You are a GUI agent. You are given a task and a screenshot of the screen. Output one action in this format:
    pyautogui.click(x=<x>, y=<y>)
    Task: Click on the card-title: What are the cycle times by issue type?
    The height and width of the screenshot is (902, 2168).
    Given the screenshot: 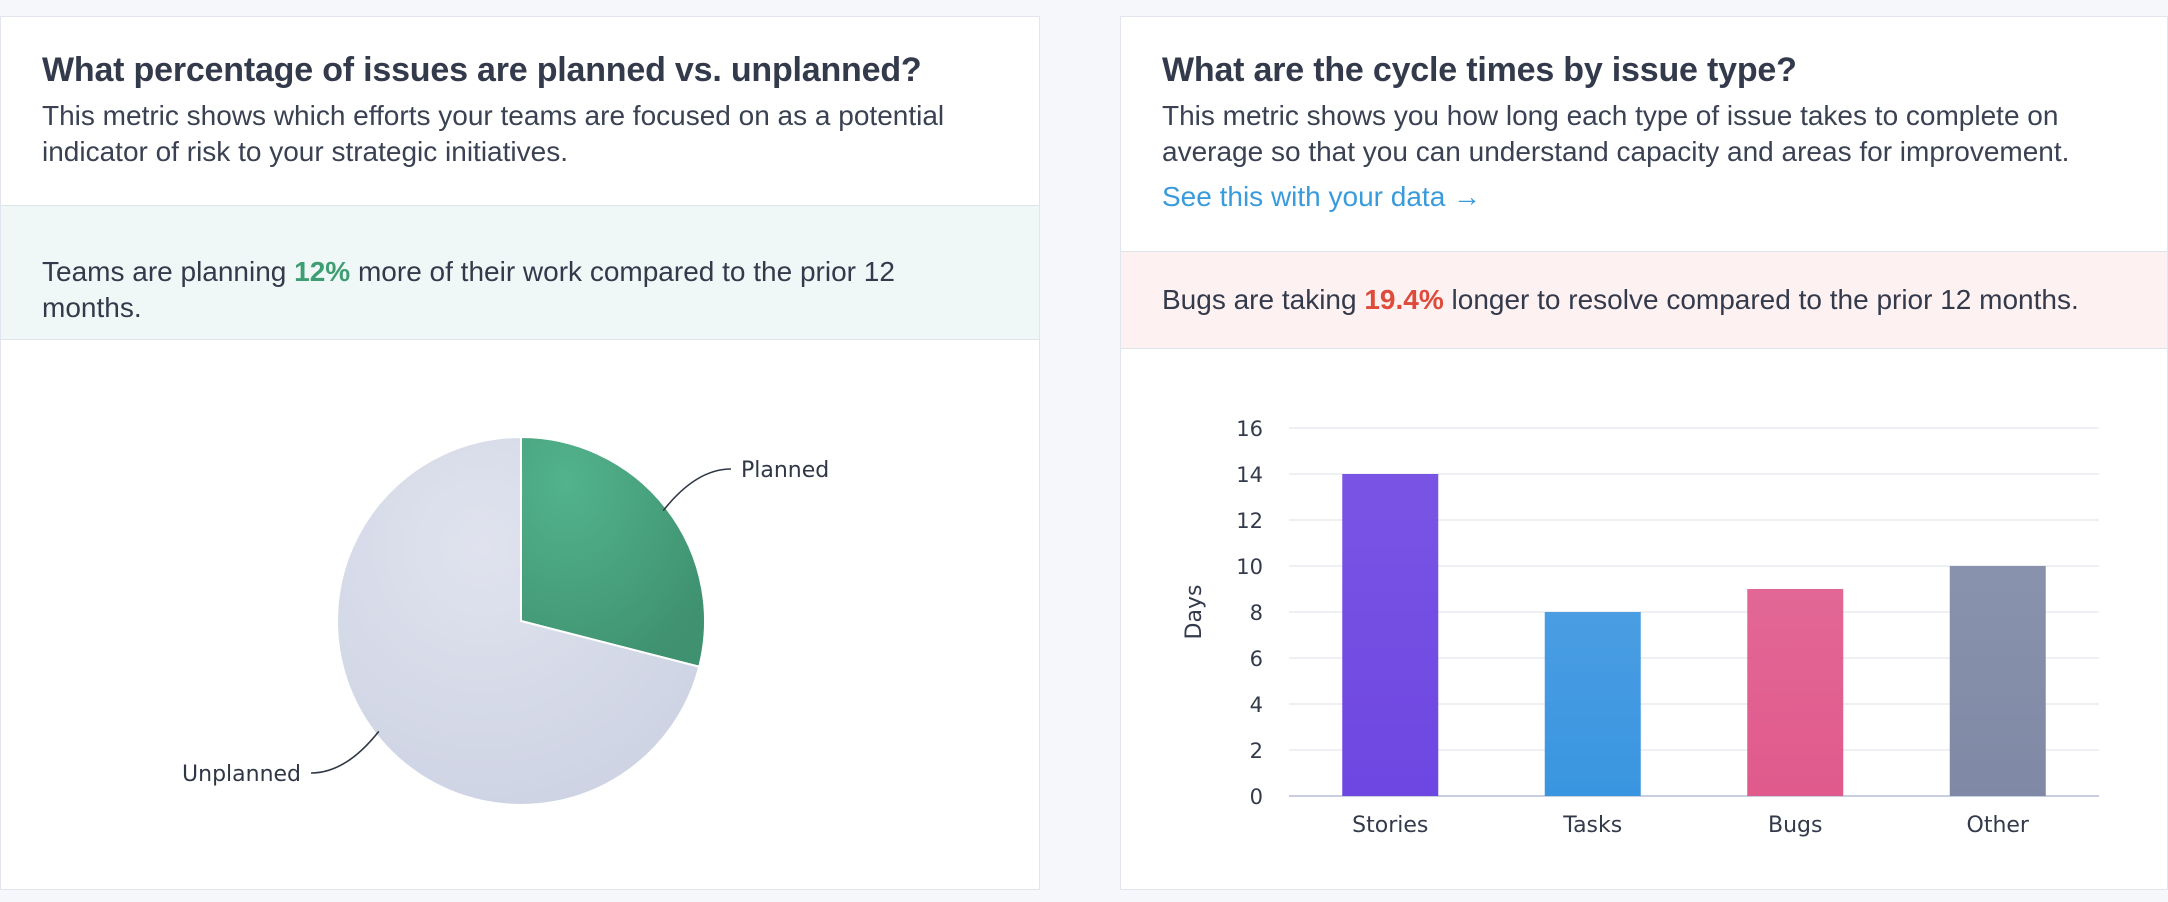 What is the action you would take?
    pyautogui.click(x=1479, y=70)
    